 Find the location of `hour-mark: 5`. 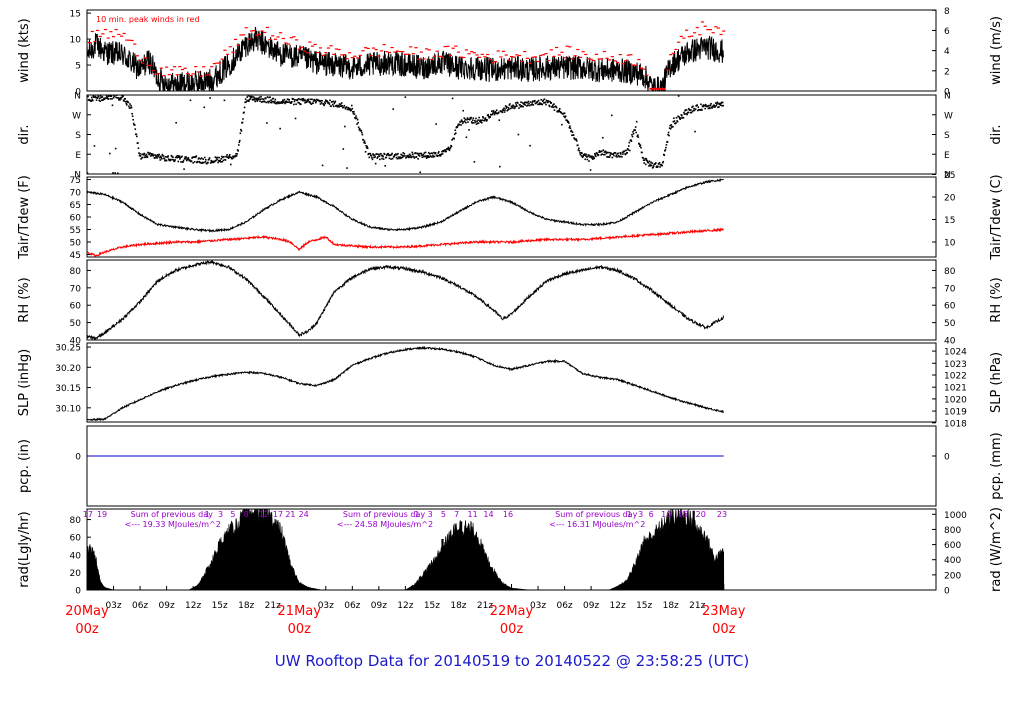

hour-mark: 5 is located at coordinates (443, 514).